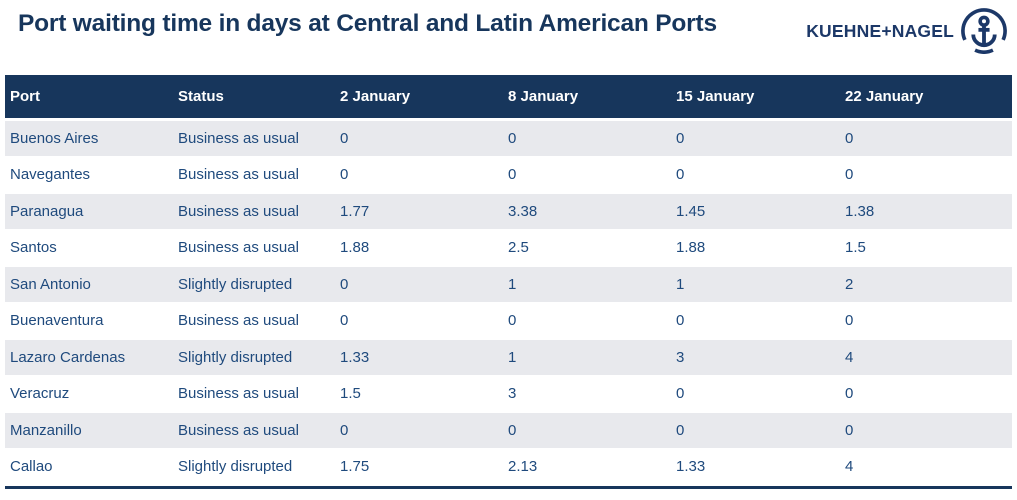  What do you see at coordinates (587, 248) in the screenshot?
I see `value-cell: 2.5` at bounding box center [587, 248].